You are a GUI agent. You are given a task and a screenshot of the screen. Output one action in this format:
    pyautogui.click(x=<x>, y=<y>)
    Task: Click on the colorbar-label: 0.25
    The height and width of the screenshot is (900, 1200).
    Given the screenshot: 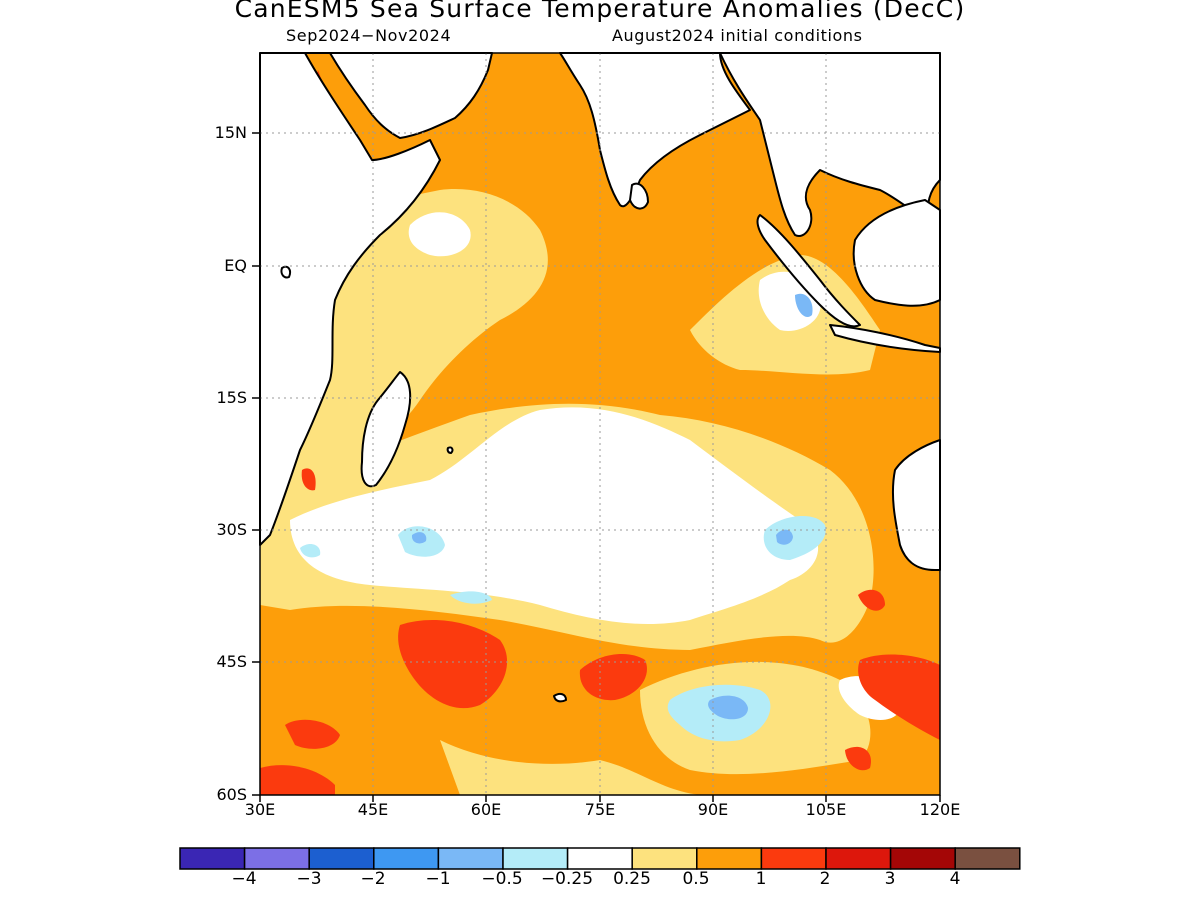 What is the action you would take?
    pyautogui.click(x=632, y=879)
    